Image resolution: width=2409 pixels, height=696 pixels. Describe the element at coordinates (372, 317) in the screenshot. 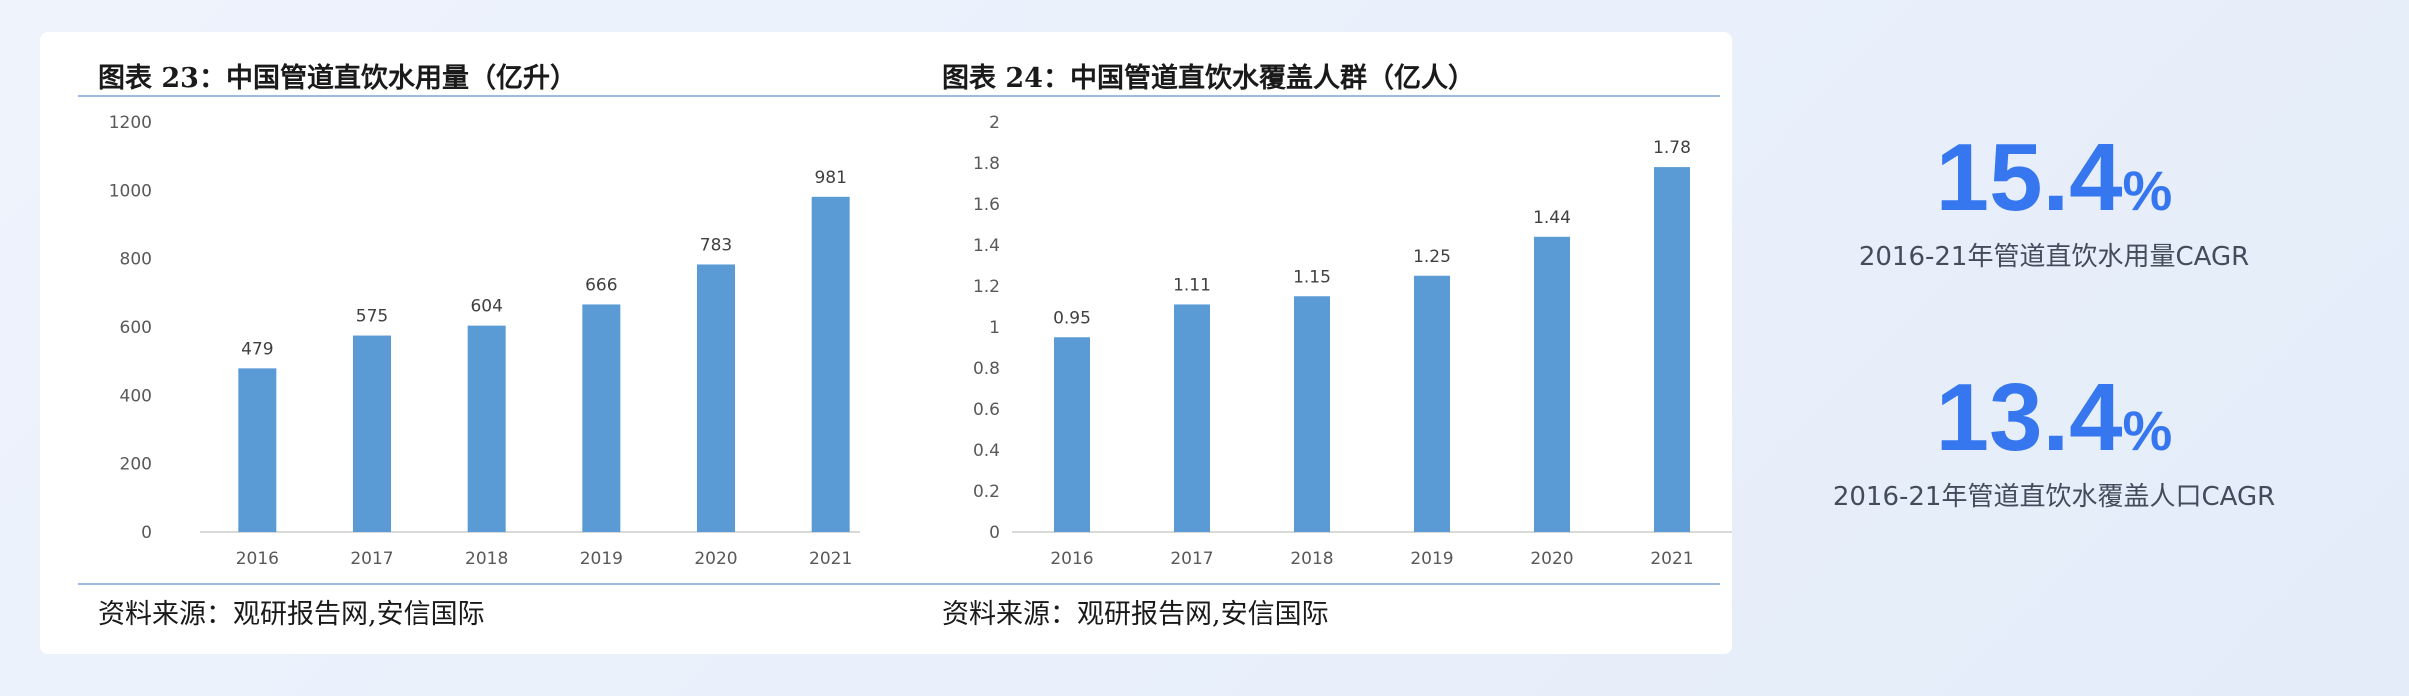

I see `data-label: 575` at that location.